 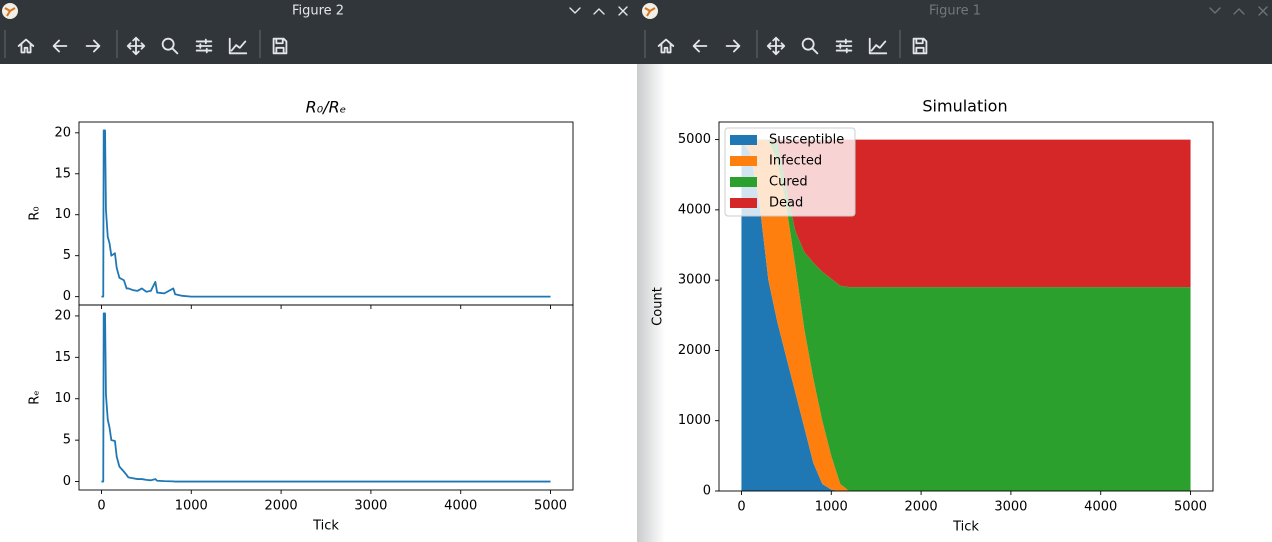 I want to click on legend-label: Susceptible, so click(x=806, y=140).